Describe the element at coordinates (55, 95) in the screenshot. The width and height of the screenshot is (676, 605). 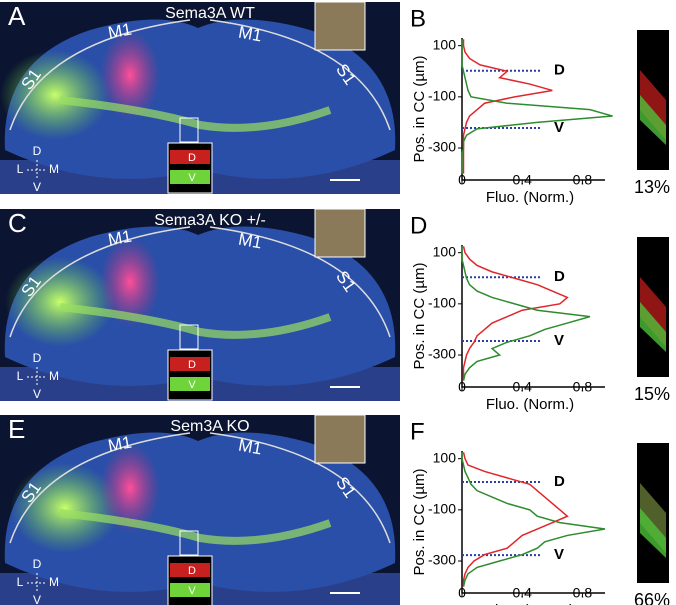
I see `green-label` at that location.